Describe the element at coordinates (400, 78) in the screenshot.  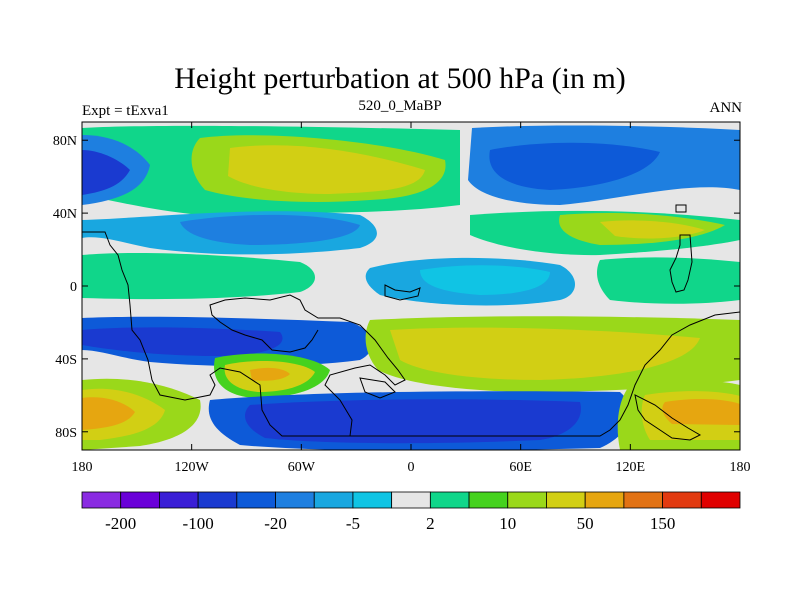
I see `figure-title: Height perturbation at 500 hPa (in m)` at that location.